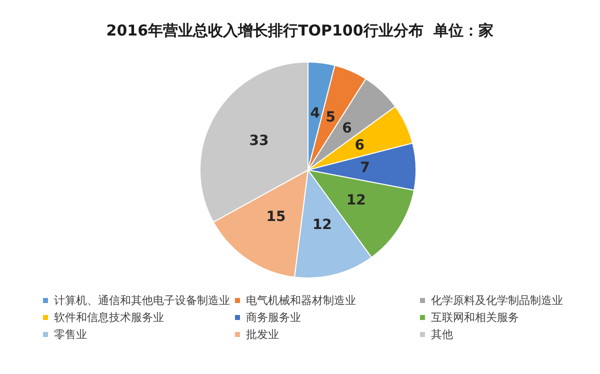 This screenshot has width=600, height=374. Describe the element at coordinates (331, 118) in the screenshot. I see `data-label: 5` at that location.